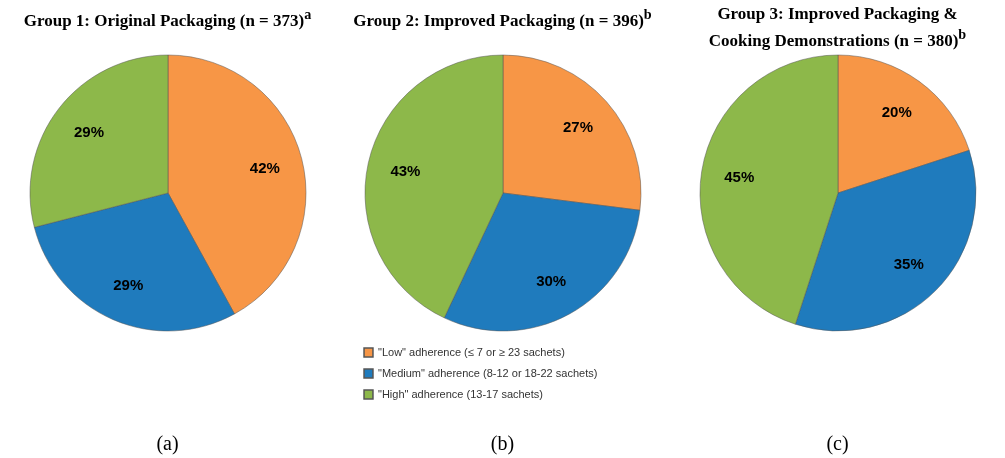 The width and height of the screenshot is (1005, 458). I want to click on text: (a), so click(167, 443).